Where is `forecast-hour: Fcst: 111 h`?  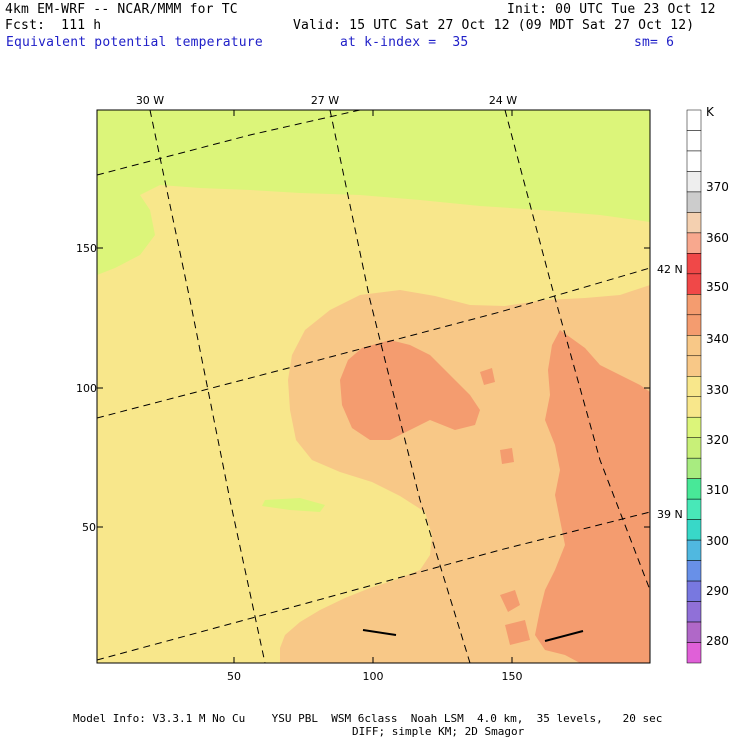 forecast-hour: Fcst: 111 h is located at coordinates (53, 25).